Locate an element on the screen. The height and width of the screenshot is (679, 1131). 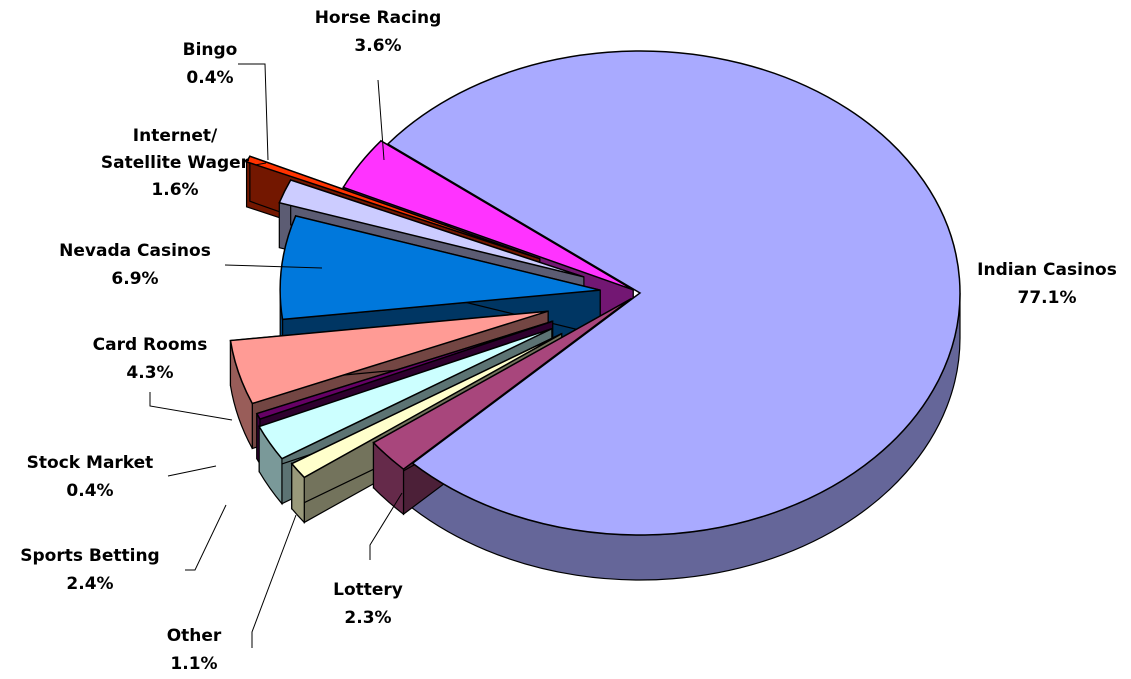
slice-value-label: 1.1% is located at coordinates (193, 664).